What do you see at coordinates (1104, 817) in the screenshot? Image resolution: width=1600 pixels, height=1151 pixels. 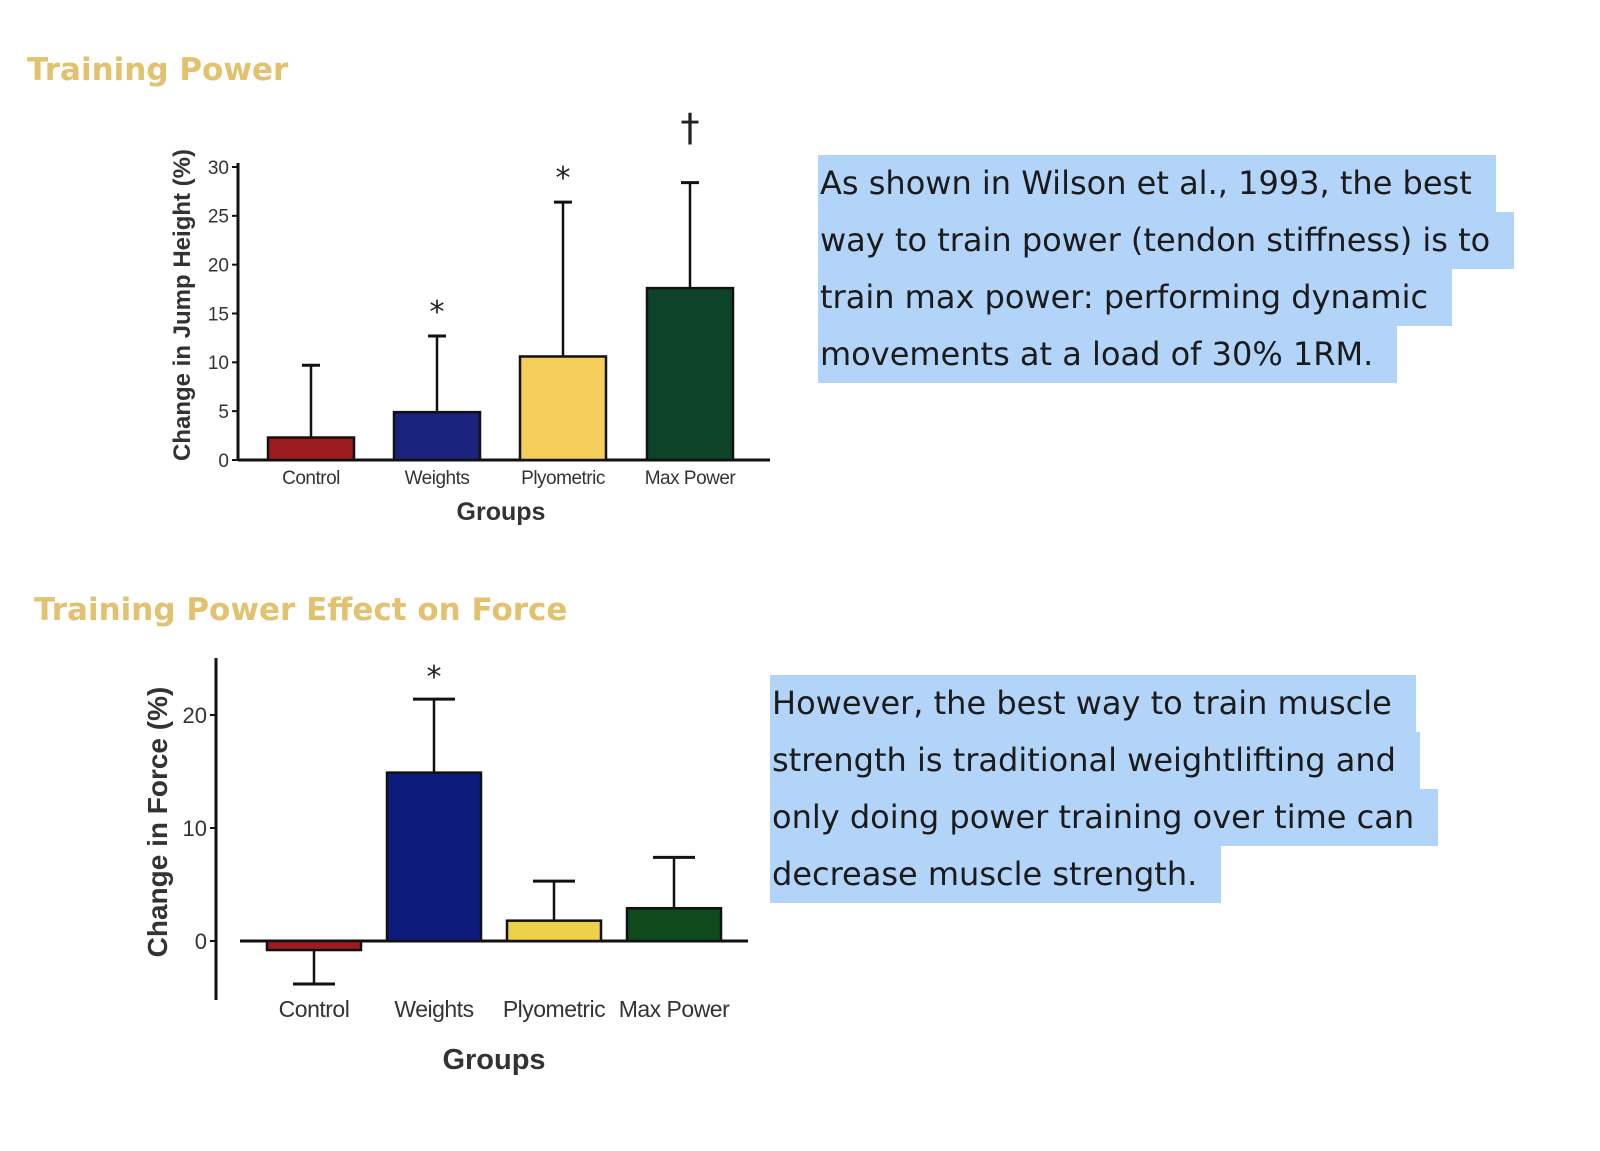 I see `note-2-line: only doing power training over time can` at bounding box center [1104, 817].